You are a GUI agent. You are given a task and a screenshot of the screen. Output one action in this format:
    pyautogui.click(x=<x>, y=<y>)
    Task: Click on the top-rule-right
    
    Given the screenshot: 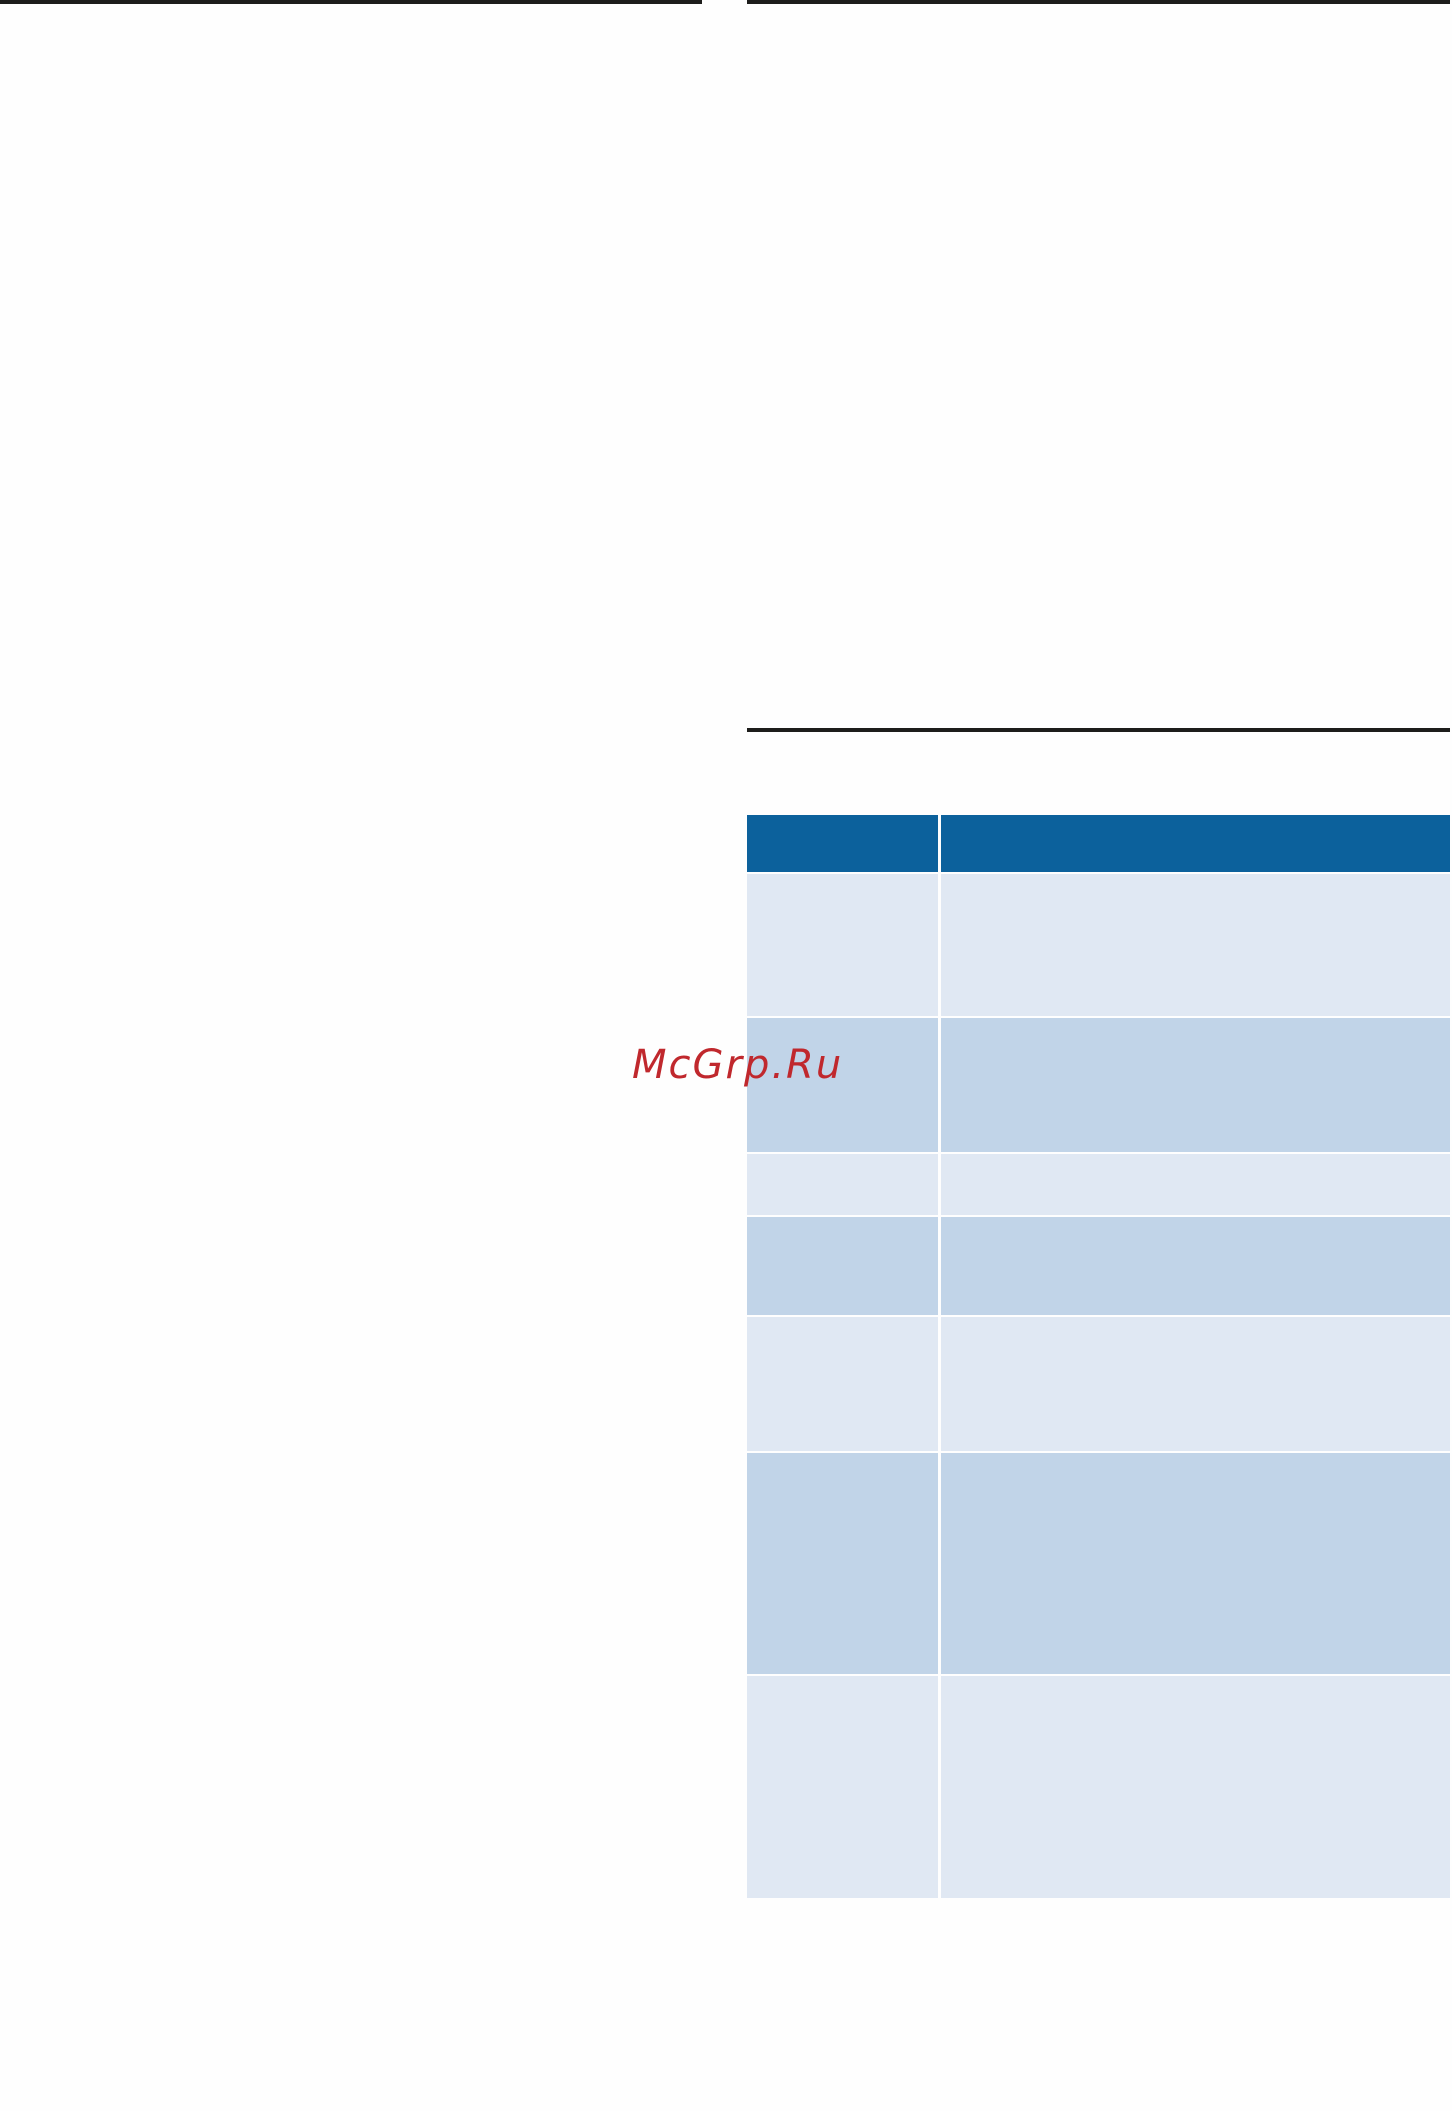 What is the action you would take?
    pyautogui.click(x=1098, y=2)
    